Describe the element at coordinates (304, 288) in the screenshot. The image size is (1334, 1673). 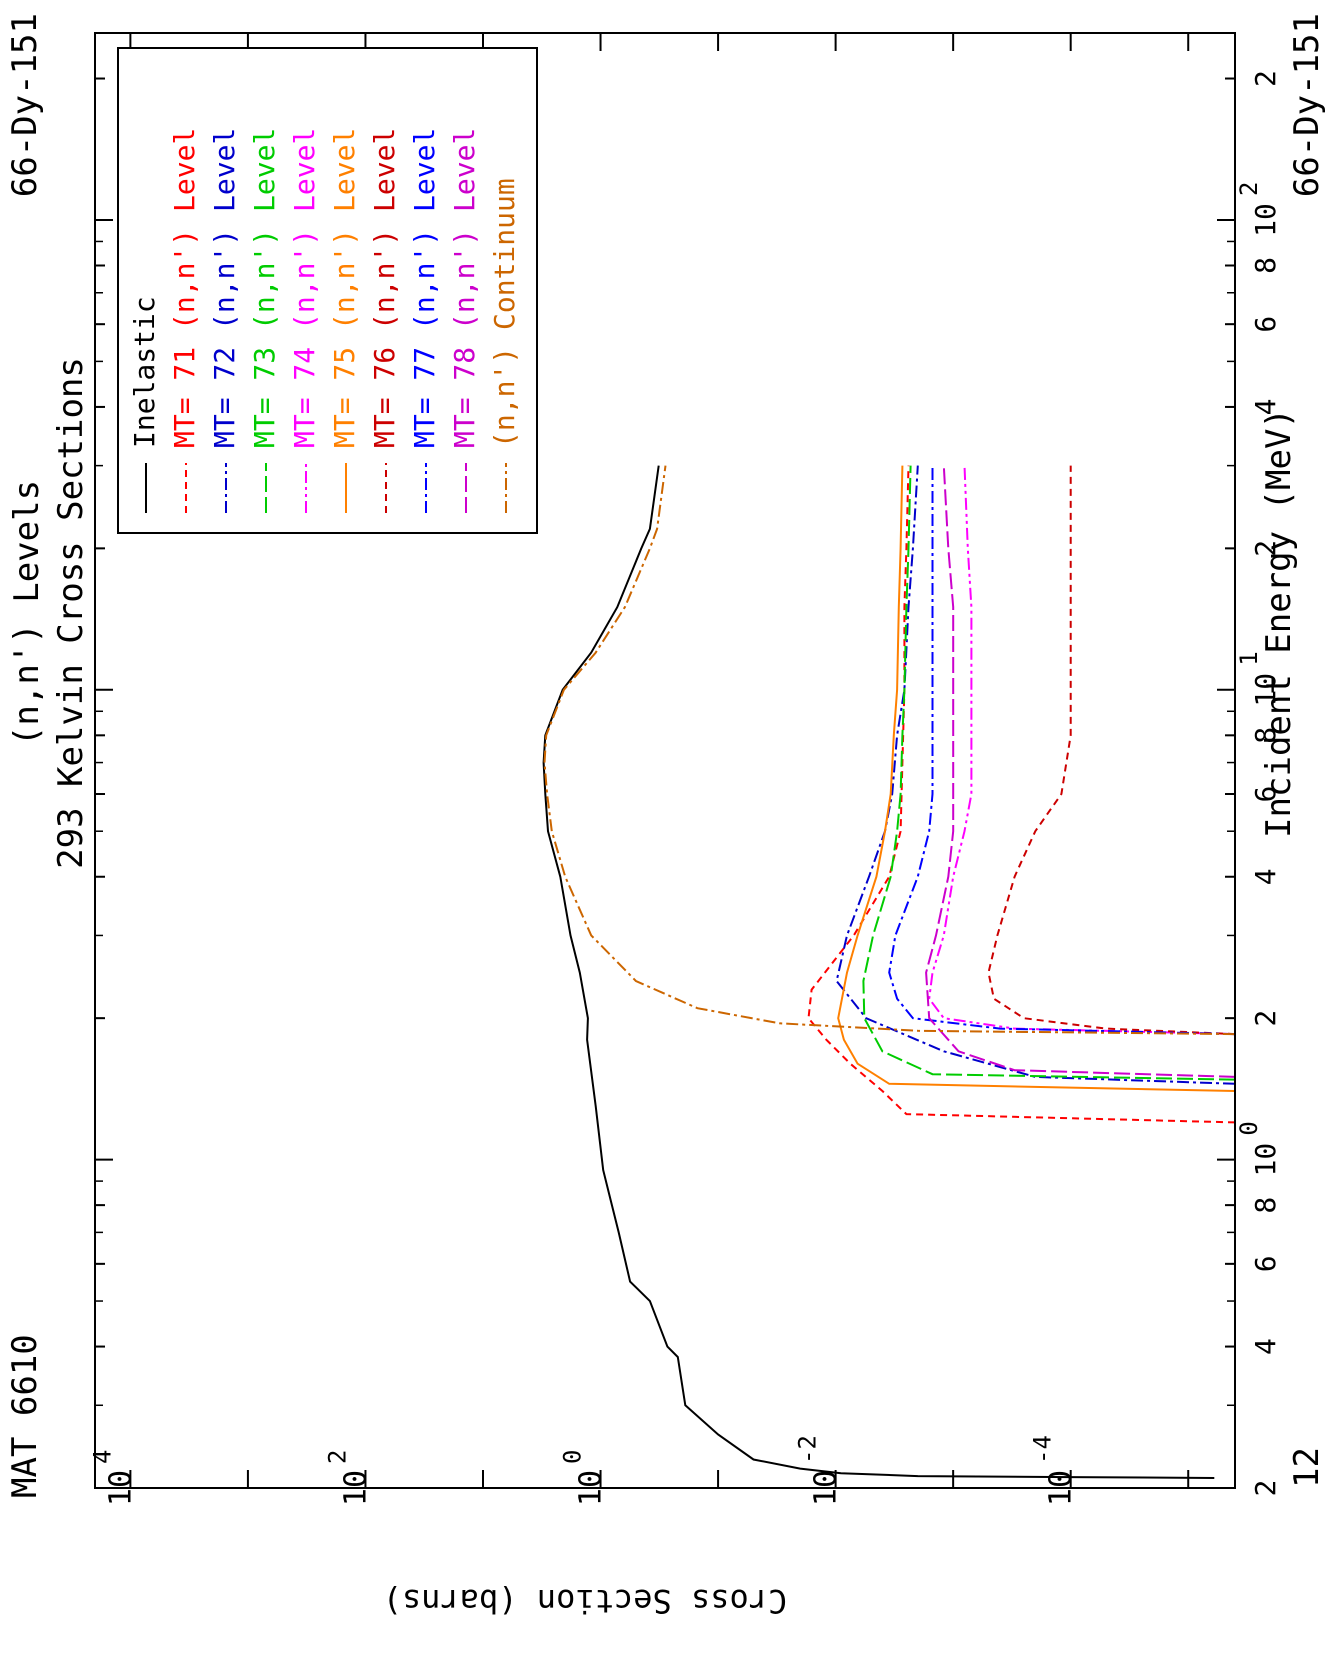
I see `legend-label: MT= 74 (n,n') Level` at that location.